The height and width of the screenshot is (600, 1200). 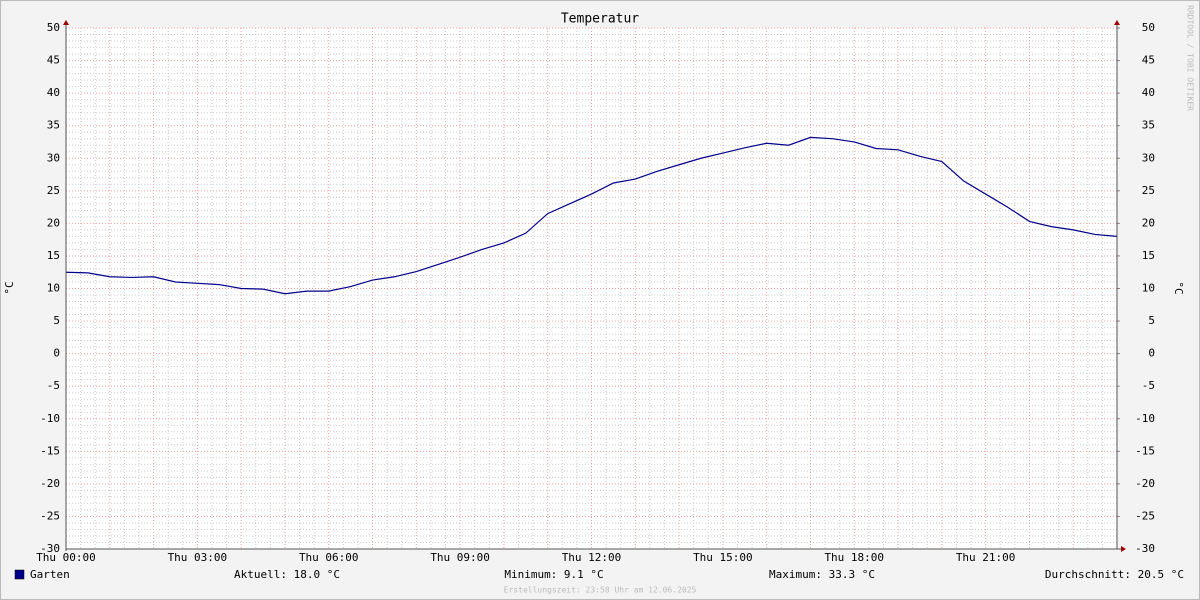 I want to click on y2-tick-label: -15, so click(x=1145, y=450).